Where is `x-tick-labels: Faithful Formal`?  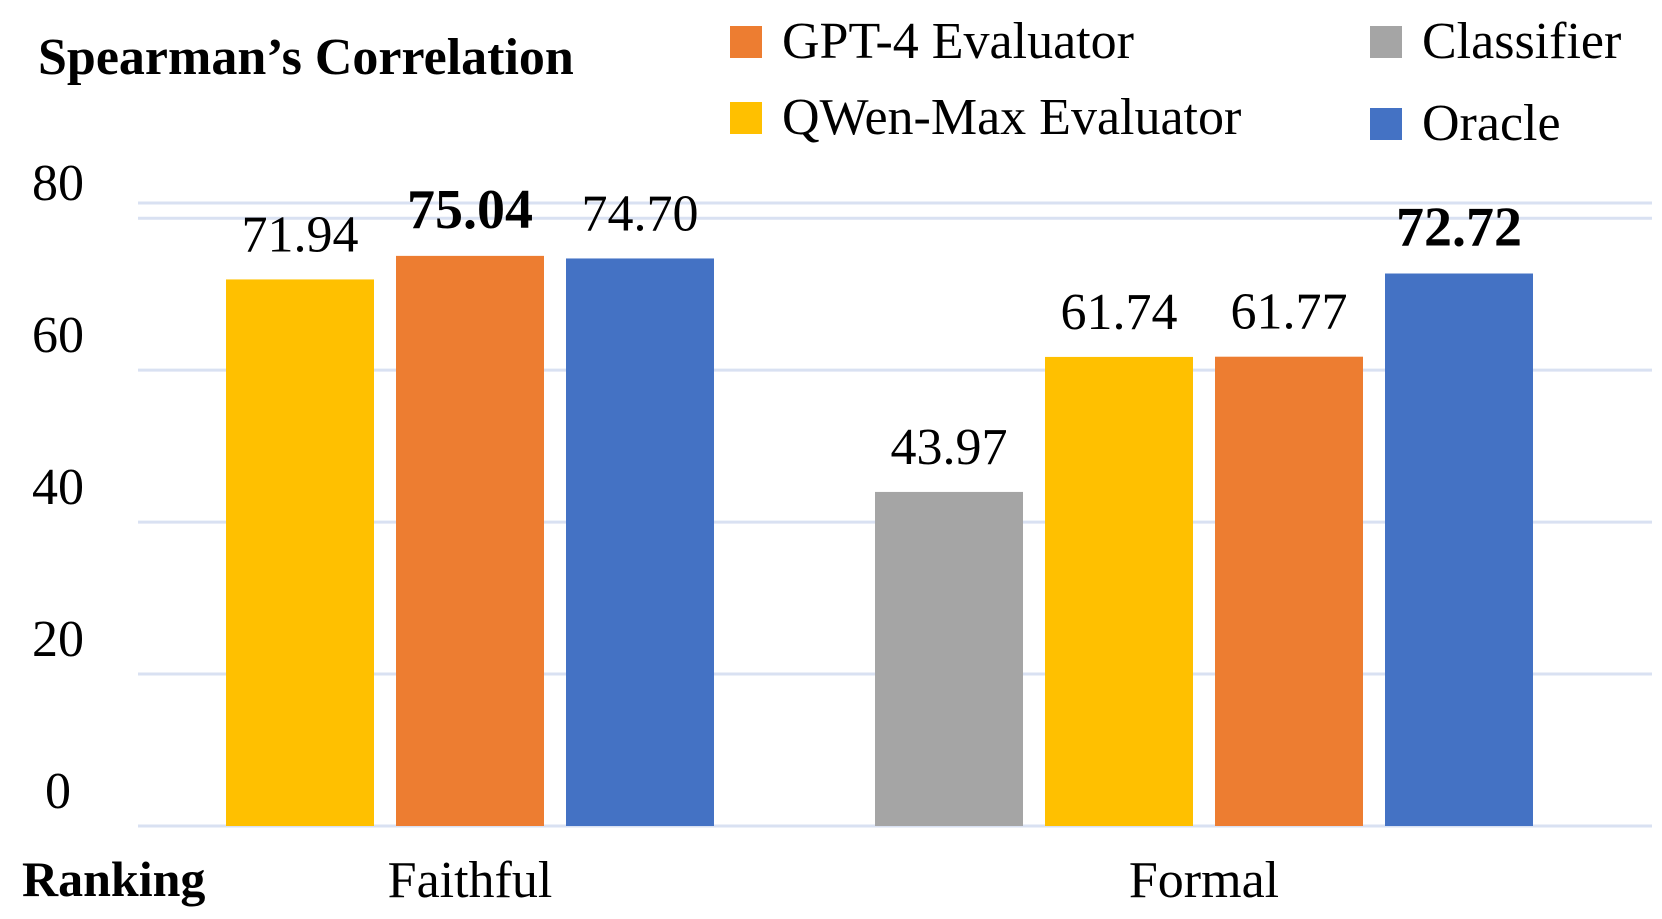
x-tick-labels: Faithful Formal is located at coordinates (833, 880).